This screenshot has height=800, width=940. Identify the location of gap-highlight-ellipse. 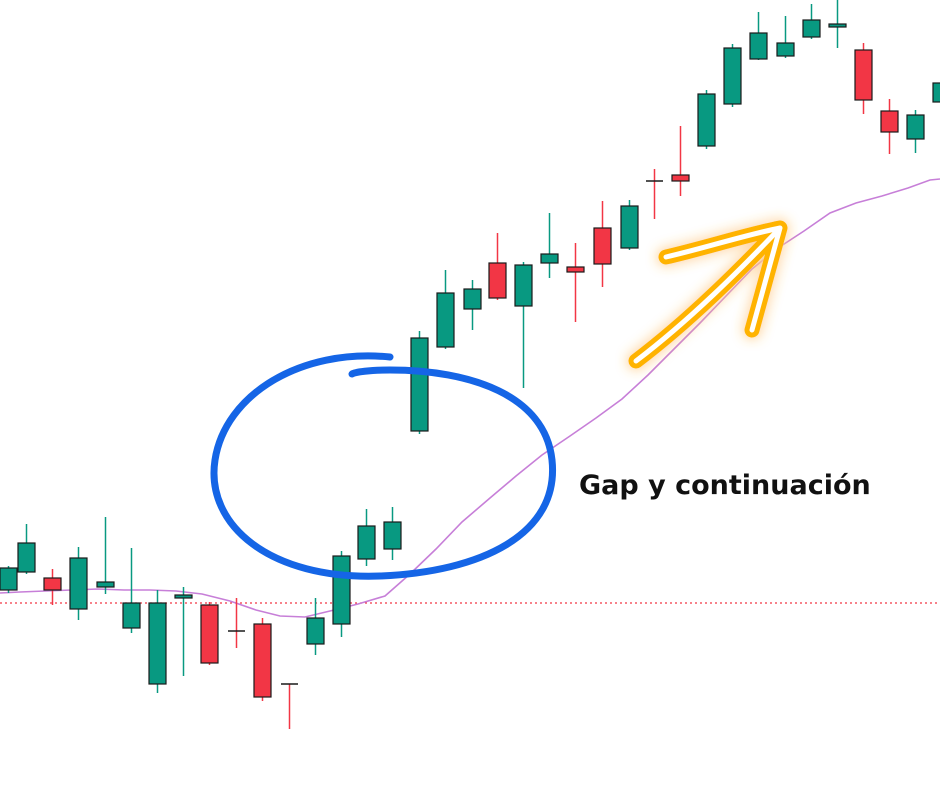
(383, 466).